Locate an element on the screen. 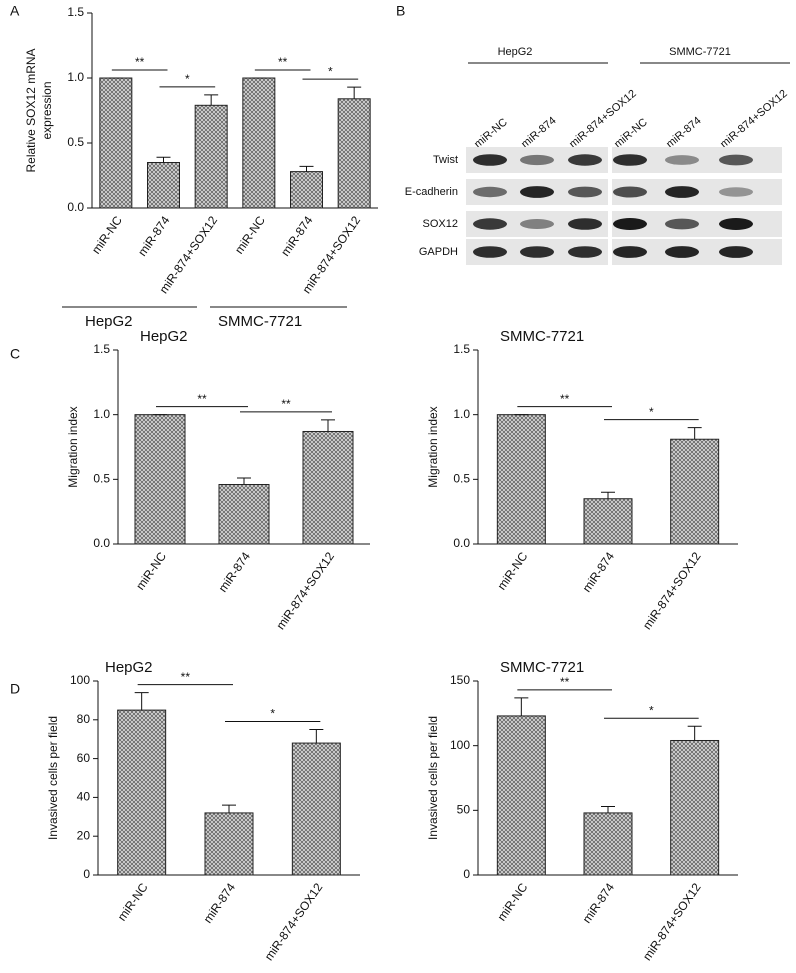 The width and height of the screenshot is (796, 973). protein-label: GAPDH is located at coordinates (438, 252).